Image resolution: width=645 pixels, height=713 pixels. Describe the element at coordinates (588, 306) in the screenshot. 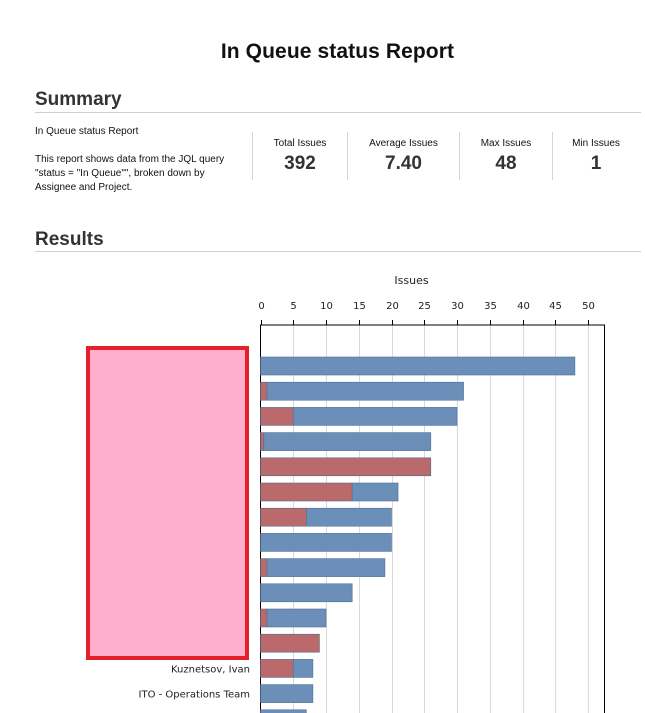

I see `x-tick-label: 50` at that location.